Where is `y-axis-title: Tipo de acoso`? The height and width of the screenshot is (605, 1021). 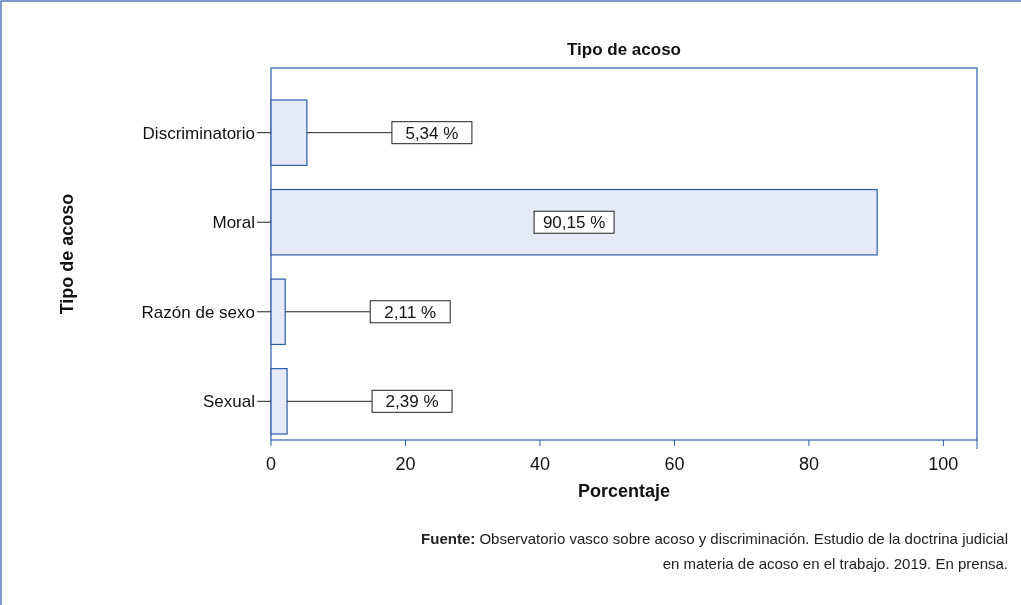
y-axis-title: Tipo de acoso is located at coordinates (67, 254).